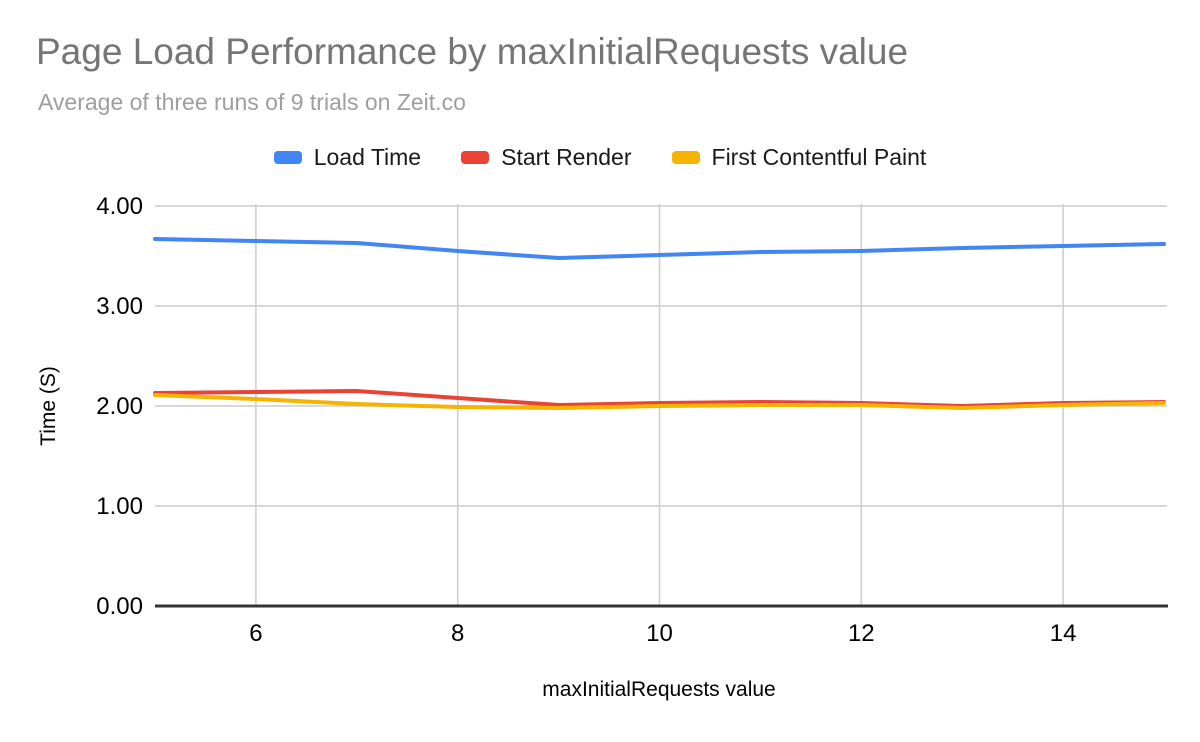  Describe the element at coordinates (287, 157) in the screenshot. I see `legend-swatch-load-time-icon` at that location.